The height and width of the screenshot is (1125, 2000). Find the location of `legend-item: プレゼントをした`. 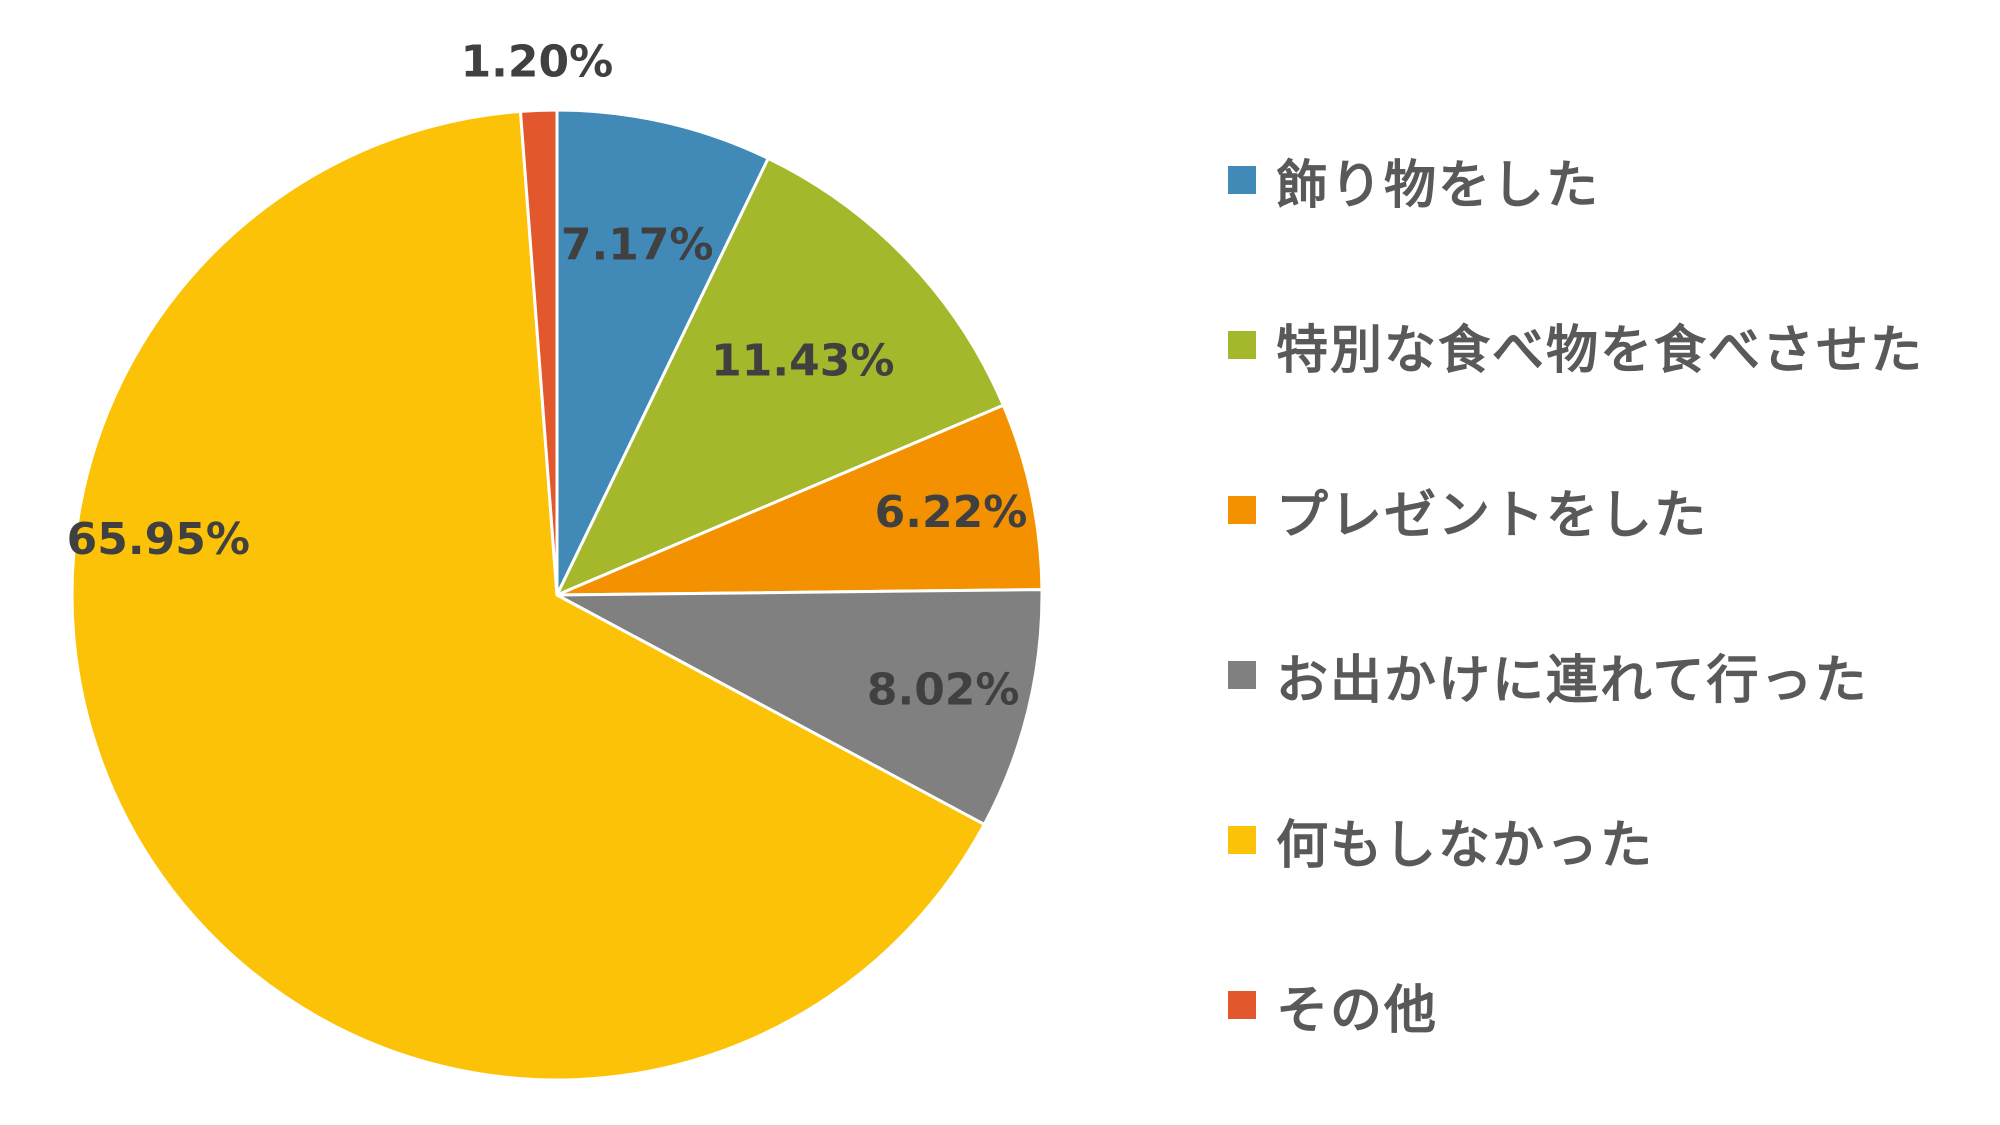

legend-item: プレゼントをした is located at coordinates (1468, 510).